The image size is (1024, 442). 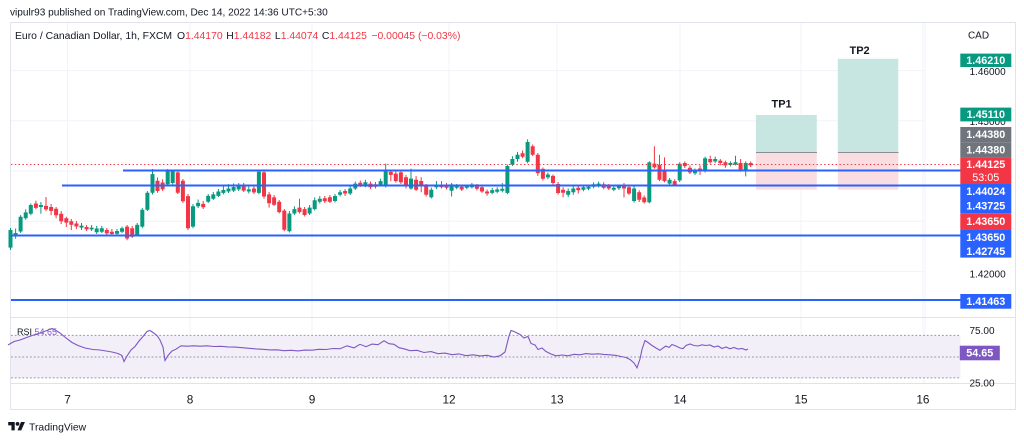 I want to click on svg-text: 75.00, so click(x=982, y=331).